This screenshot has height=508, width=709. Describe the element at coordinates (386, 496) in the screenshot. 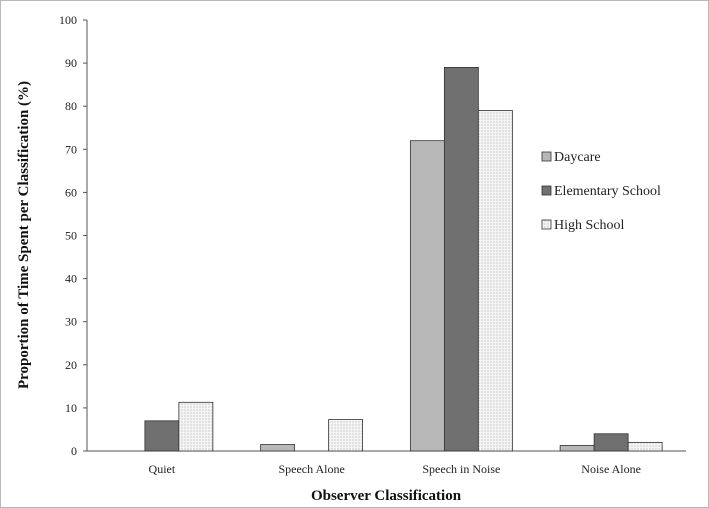

I see `x-axis-title: Observer Classification` at that location.